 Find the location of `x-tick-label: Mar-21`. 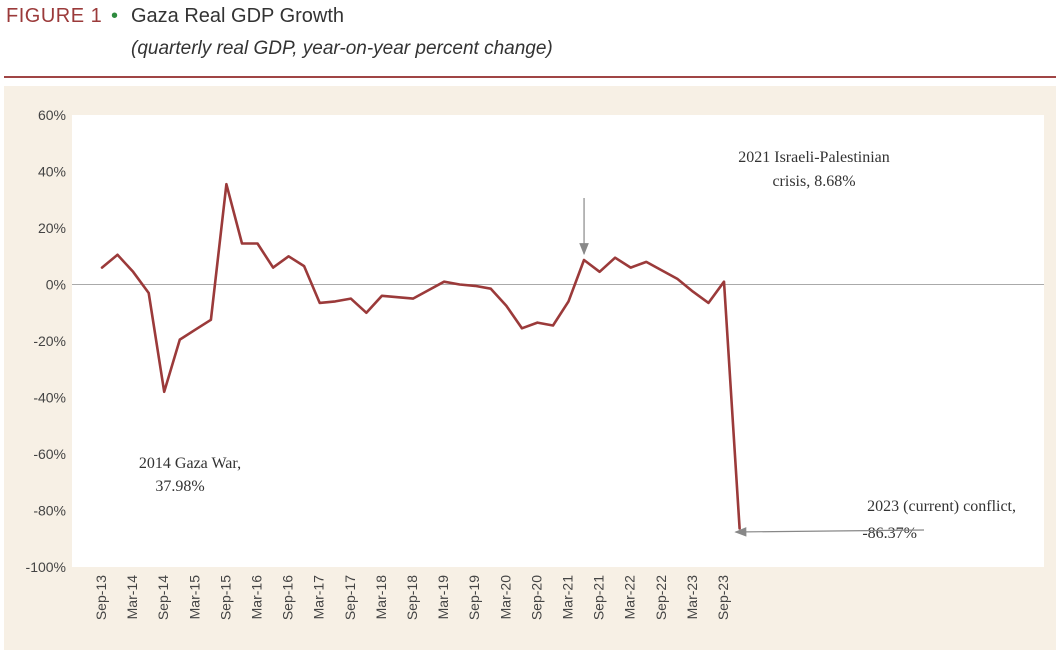

x-tick-label: Mar-21 is located at coordinates (568, 597).